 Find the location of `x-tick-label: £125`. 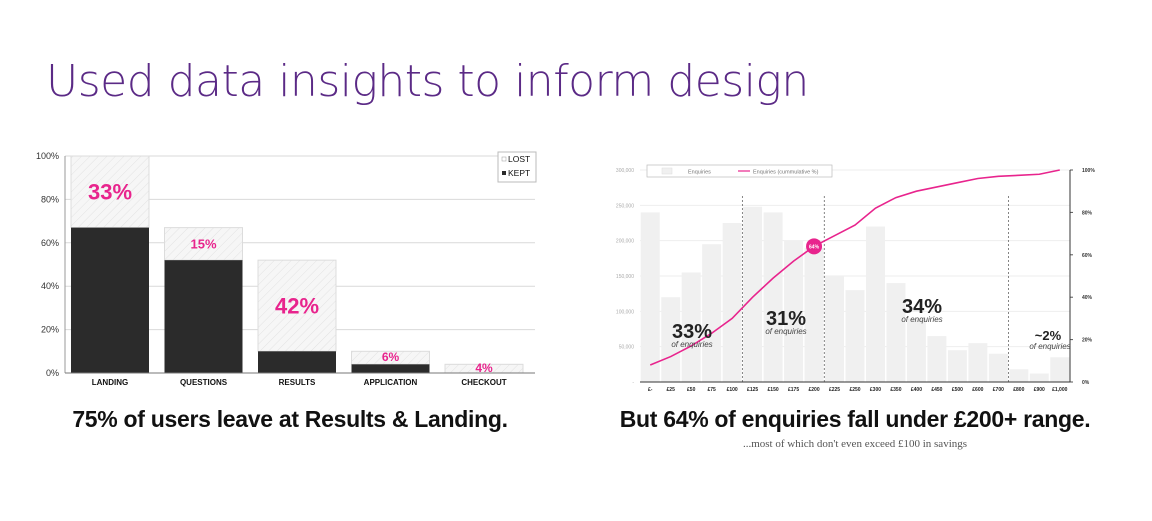

x-tick-label: £125 is located at coordinates (752, 390).